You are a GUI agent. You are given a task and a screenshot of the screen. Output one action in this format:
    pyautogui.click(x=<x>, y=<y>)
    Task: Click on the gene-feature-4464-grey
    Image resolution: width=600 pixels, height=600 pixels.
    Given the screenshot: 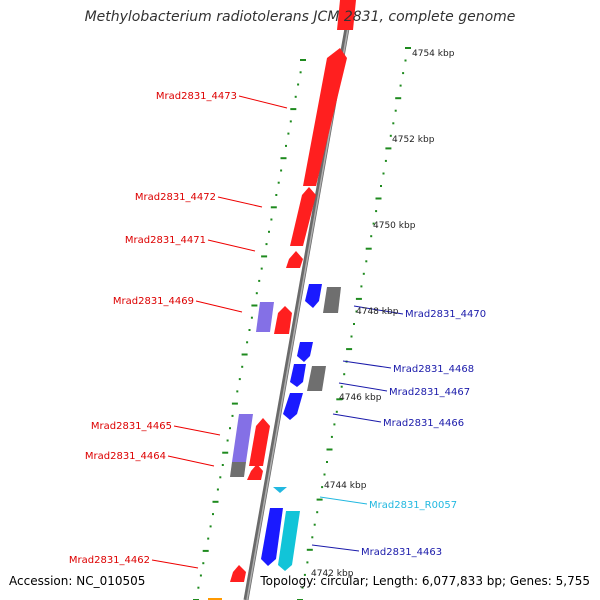 What is the action you would take?
    pyautogui.click(x=238, y=469)
    